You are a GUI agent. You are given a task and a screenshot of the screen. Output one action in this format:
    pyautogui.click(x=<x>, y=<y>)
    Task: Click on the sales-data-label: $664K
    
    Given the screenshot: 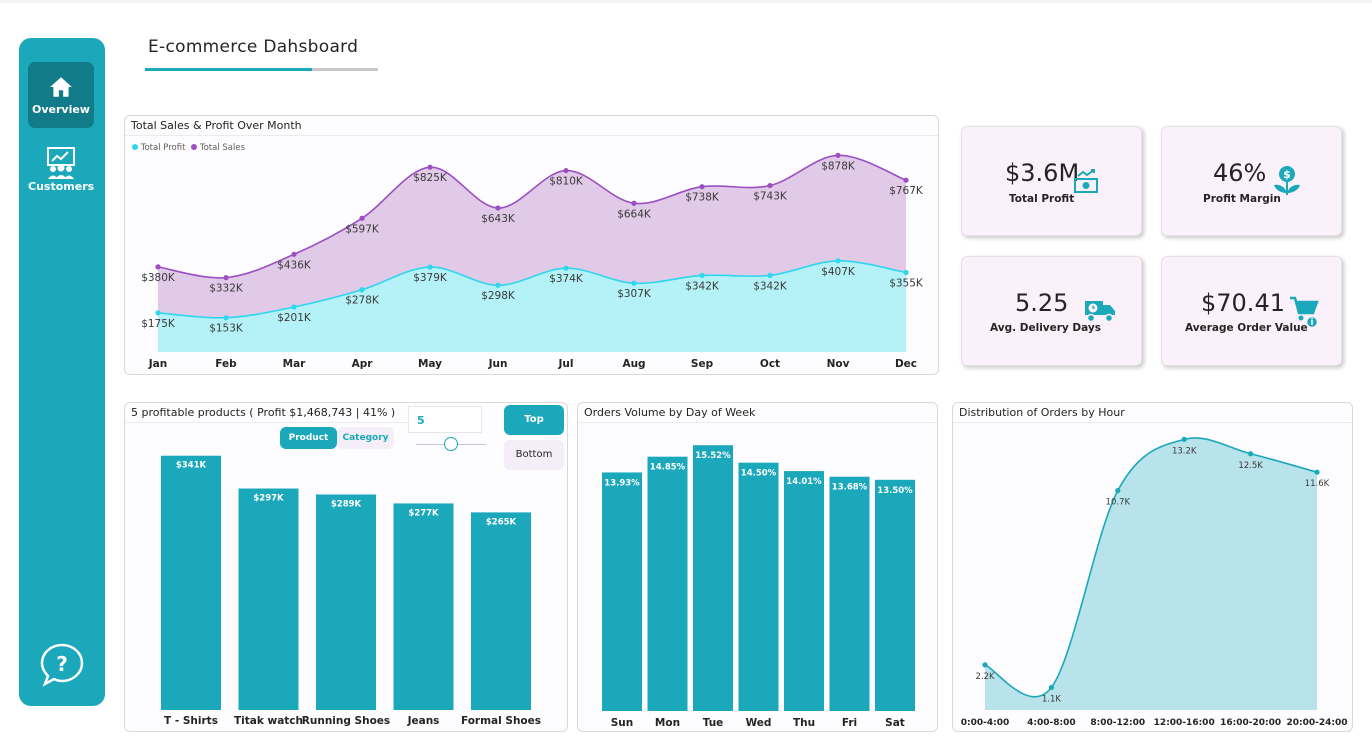 What is the action you would take?
    pyautogui.click(x=634, y=214)
    